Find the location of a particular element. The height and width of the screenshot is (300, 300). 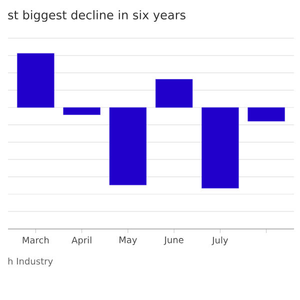

x-tick-label: June is located at coordinates (174, 240).